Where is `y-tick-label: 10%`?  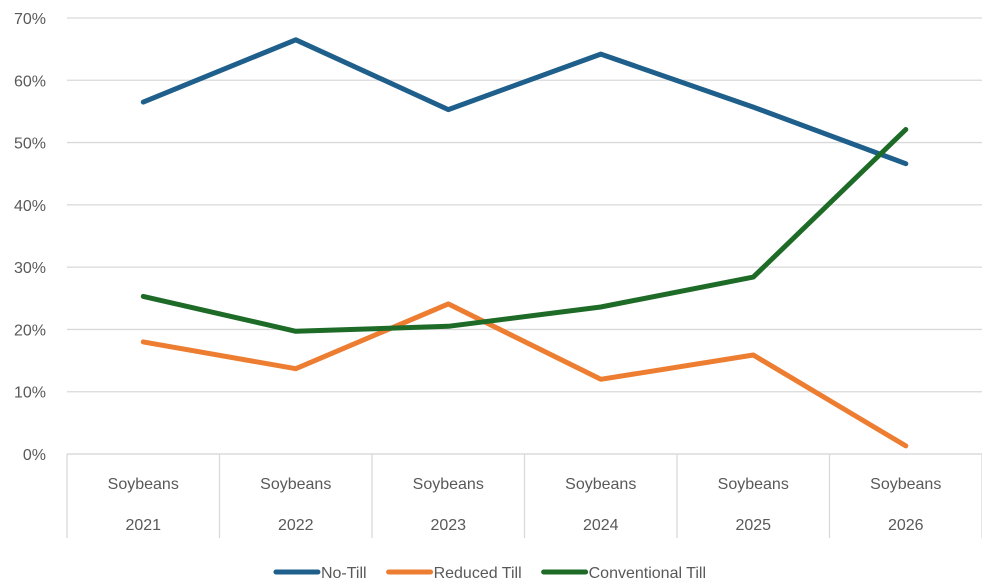
y-tick-label: 10% is located at coordinates (30, 393).